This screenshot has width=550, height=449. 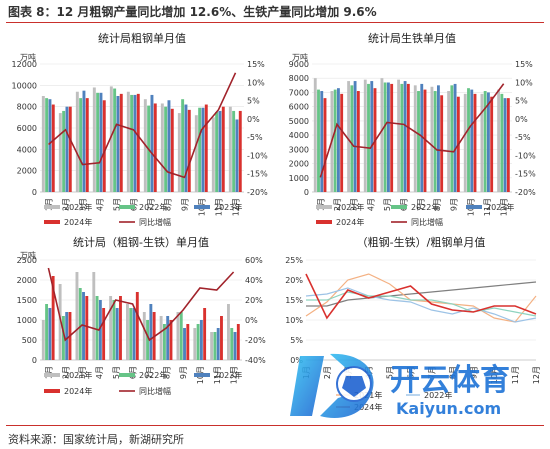 I want to click on y-tick-label: 2000, so click(x=27, y=280).